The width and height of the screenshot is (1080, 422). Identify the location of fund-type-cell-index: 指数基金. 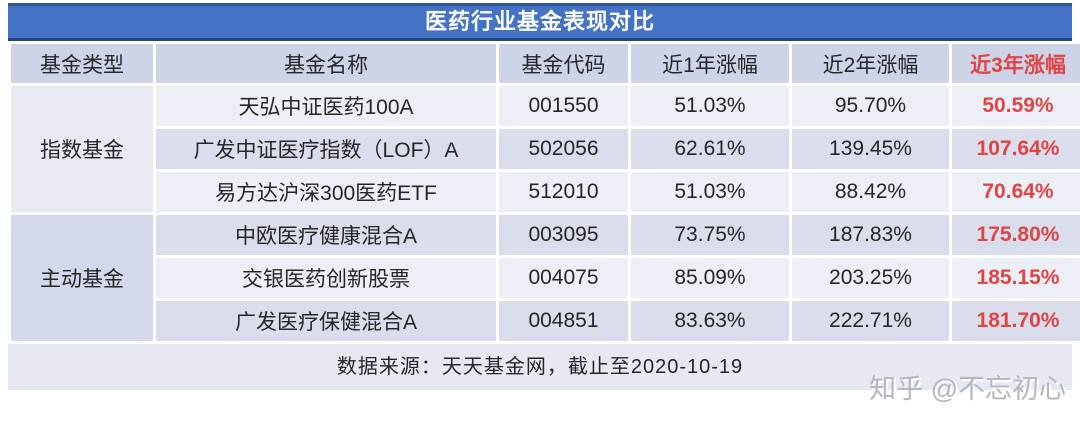
(82, 149).